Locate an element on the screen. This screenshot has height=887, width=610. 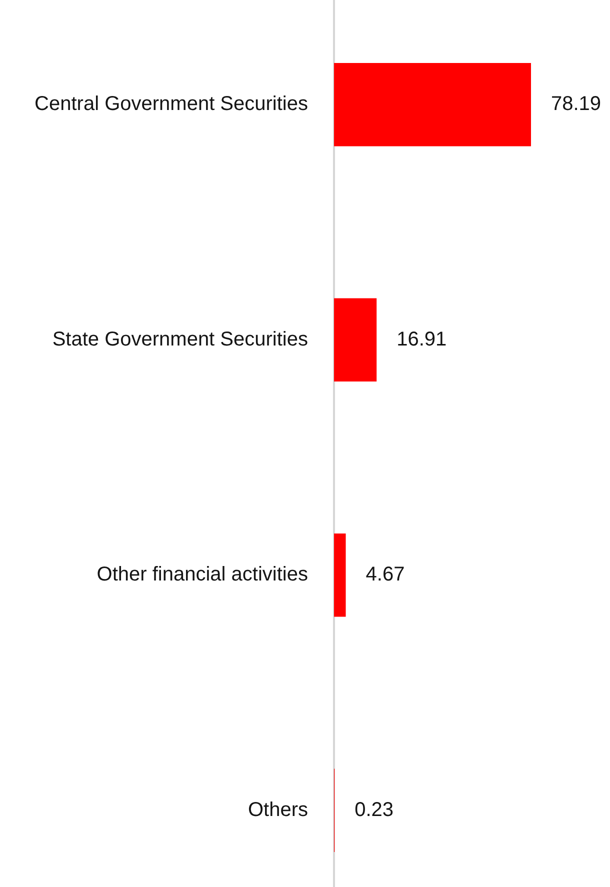
data-label: 16.91 is located at coordinates (421, 339).